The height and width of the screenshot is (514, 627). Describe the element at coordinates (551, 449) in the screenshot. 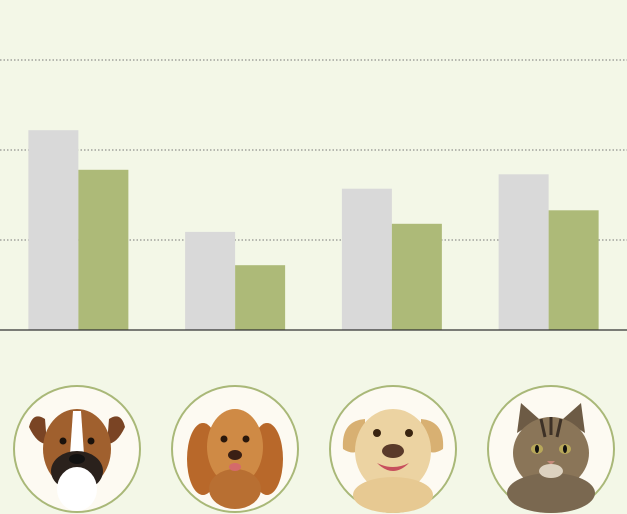

I see `cat-portrait` at that location.